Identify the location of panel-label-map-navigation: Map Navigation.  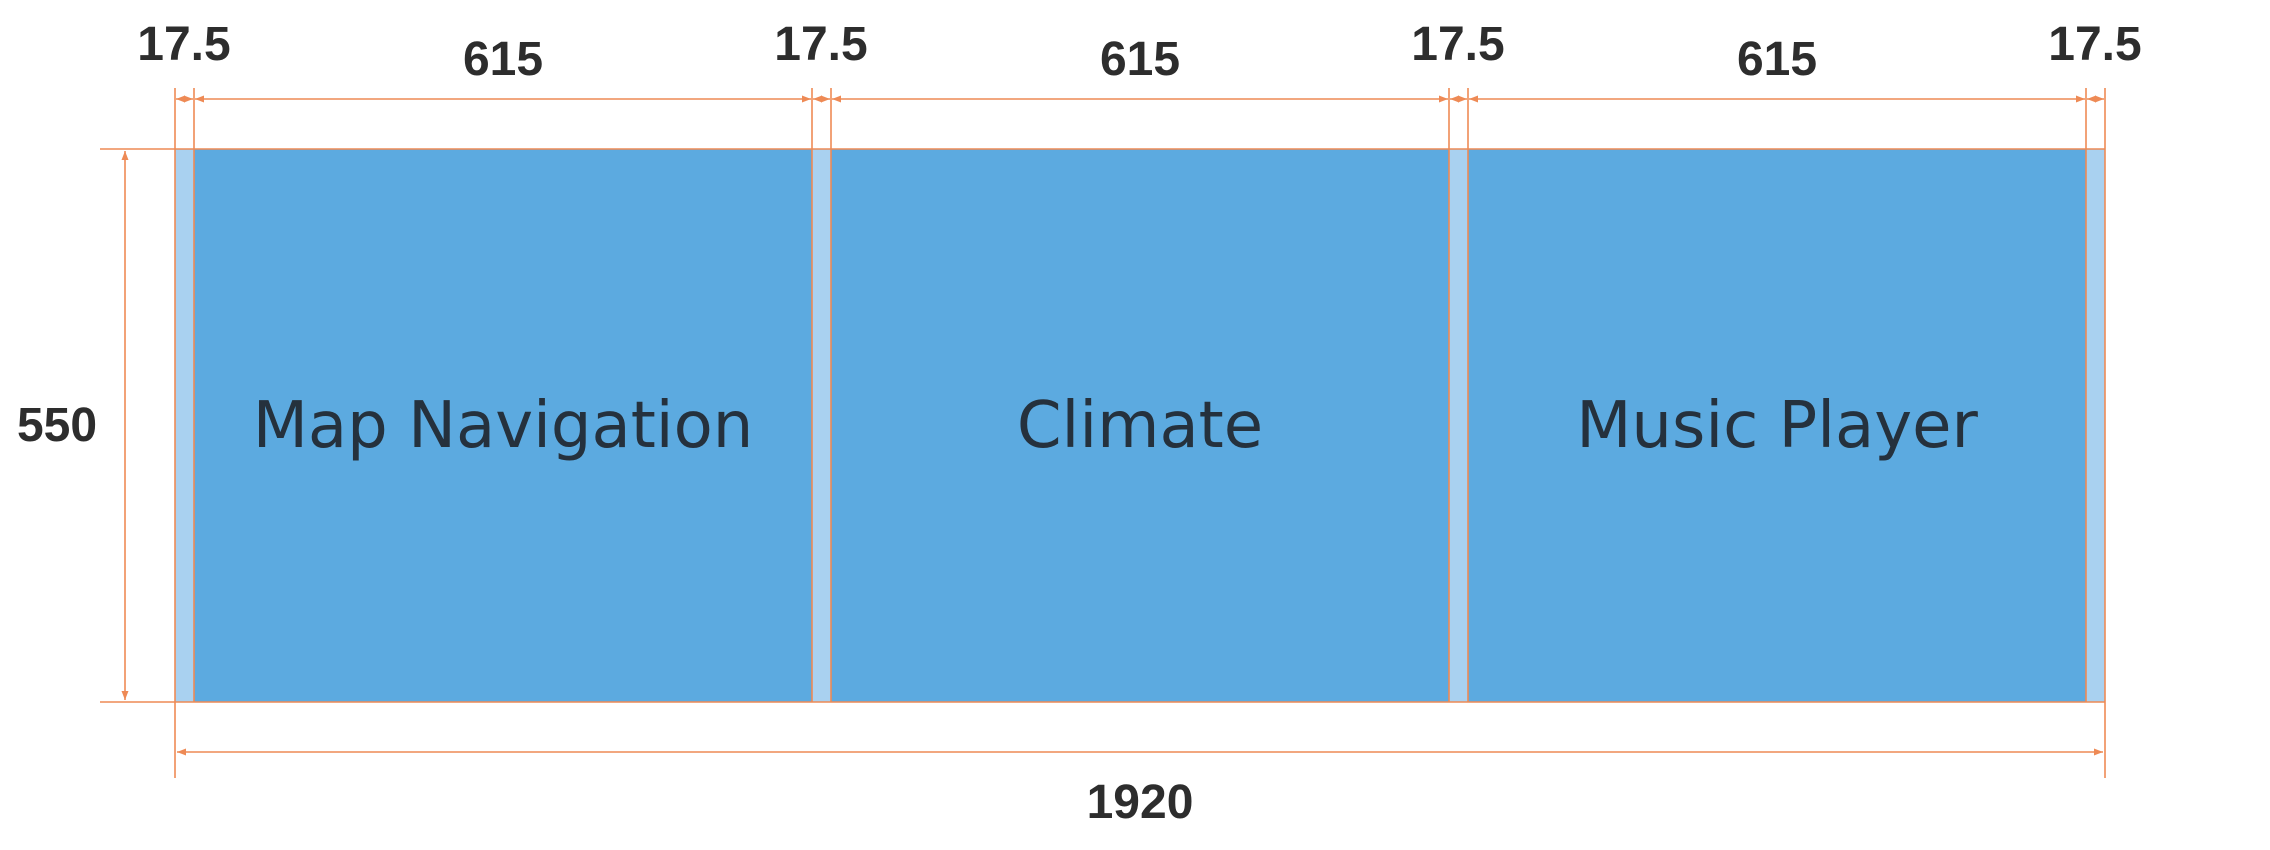
(503, 426).